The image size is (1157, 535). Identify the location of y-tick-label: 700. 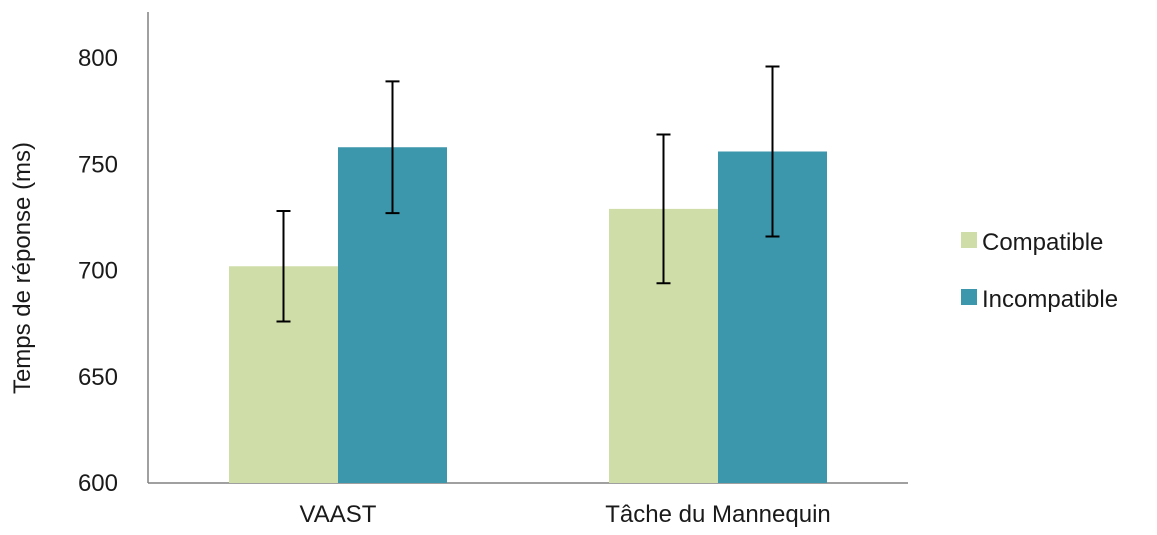
(98, 271).